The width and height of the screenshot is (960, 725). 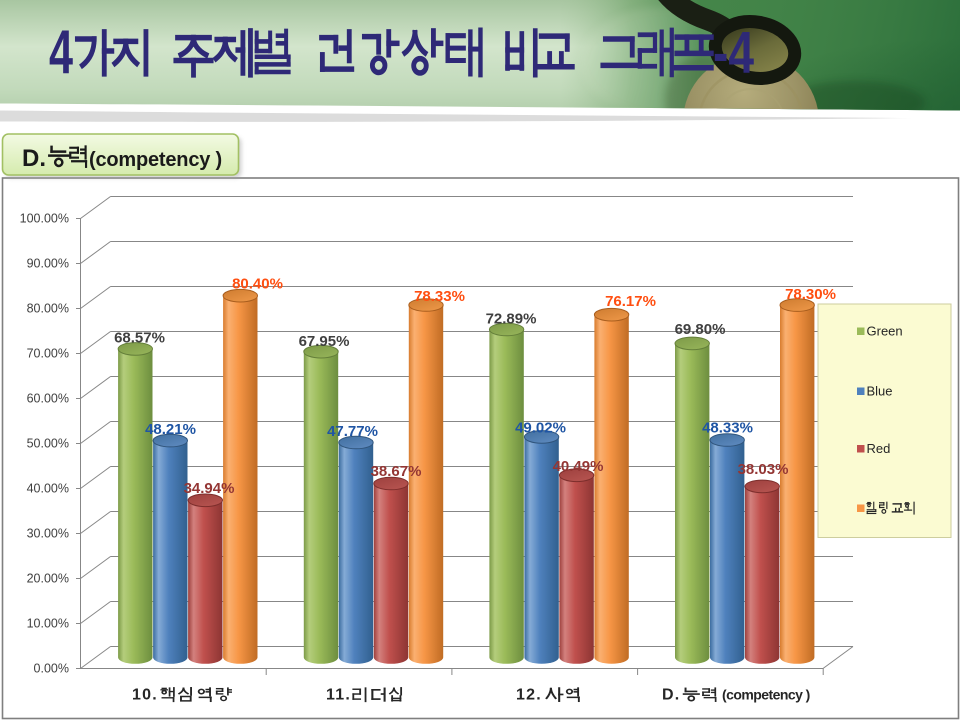 What do you see at coordinates (727, 428) in the screenshot?
I see `svg-text: 48.33%` at bounding box center [727, 428].